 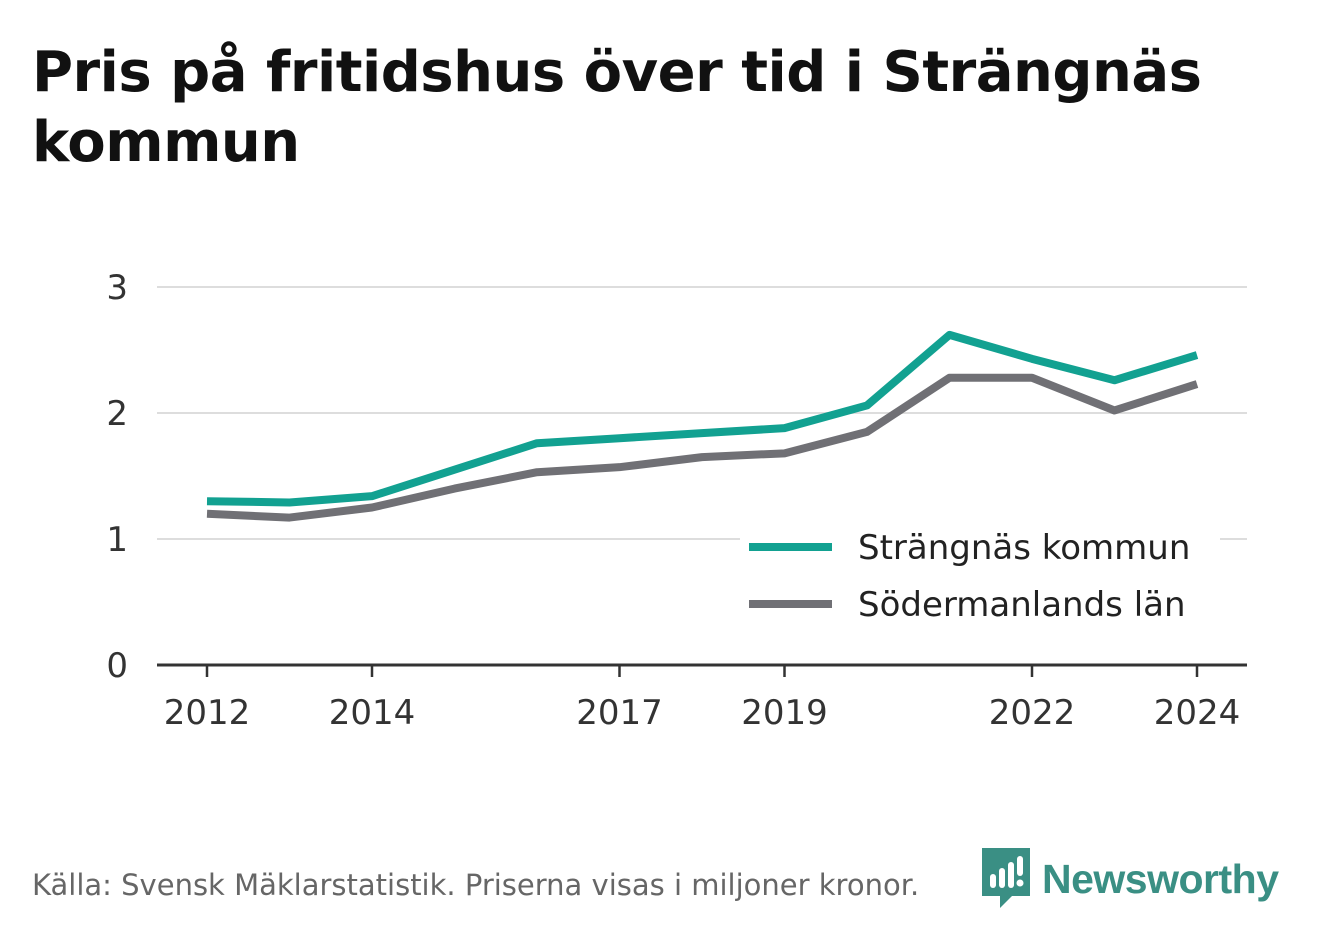 I want to click on y-axis-ticks: 0 1 2 3, so click(x=117, y=477).